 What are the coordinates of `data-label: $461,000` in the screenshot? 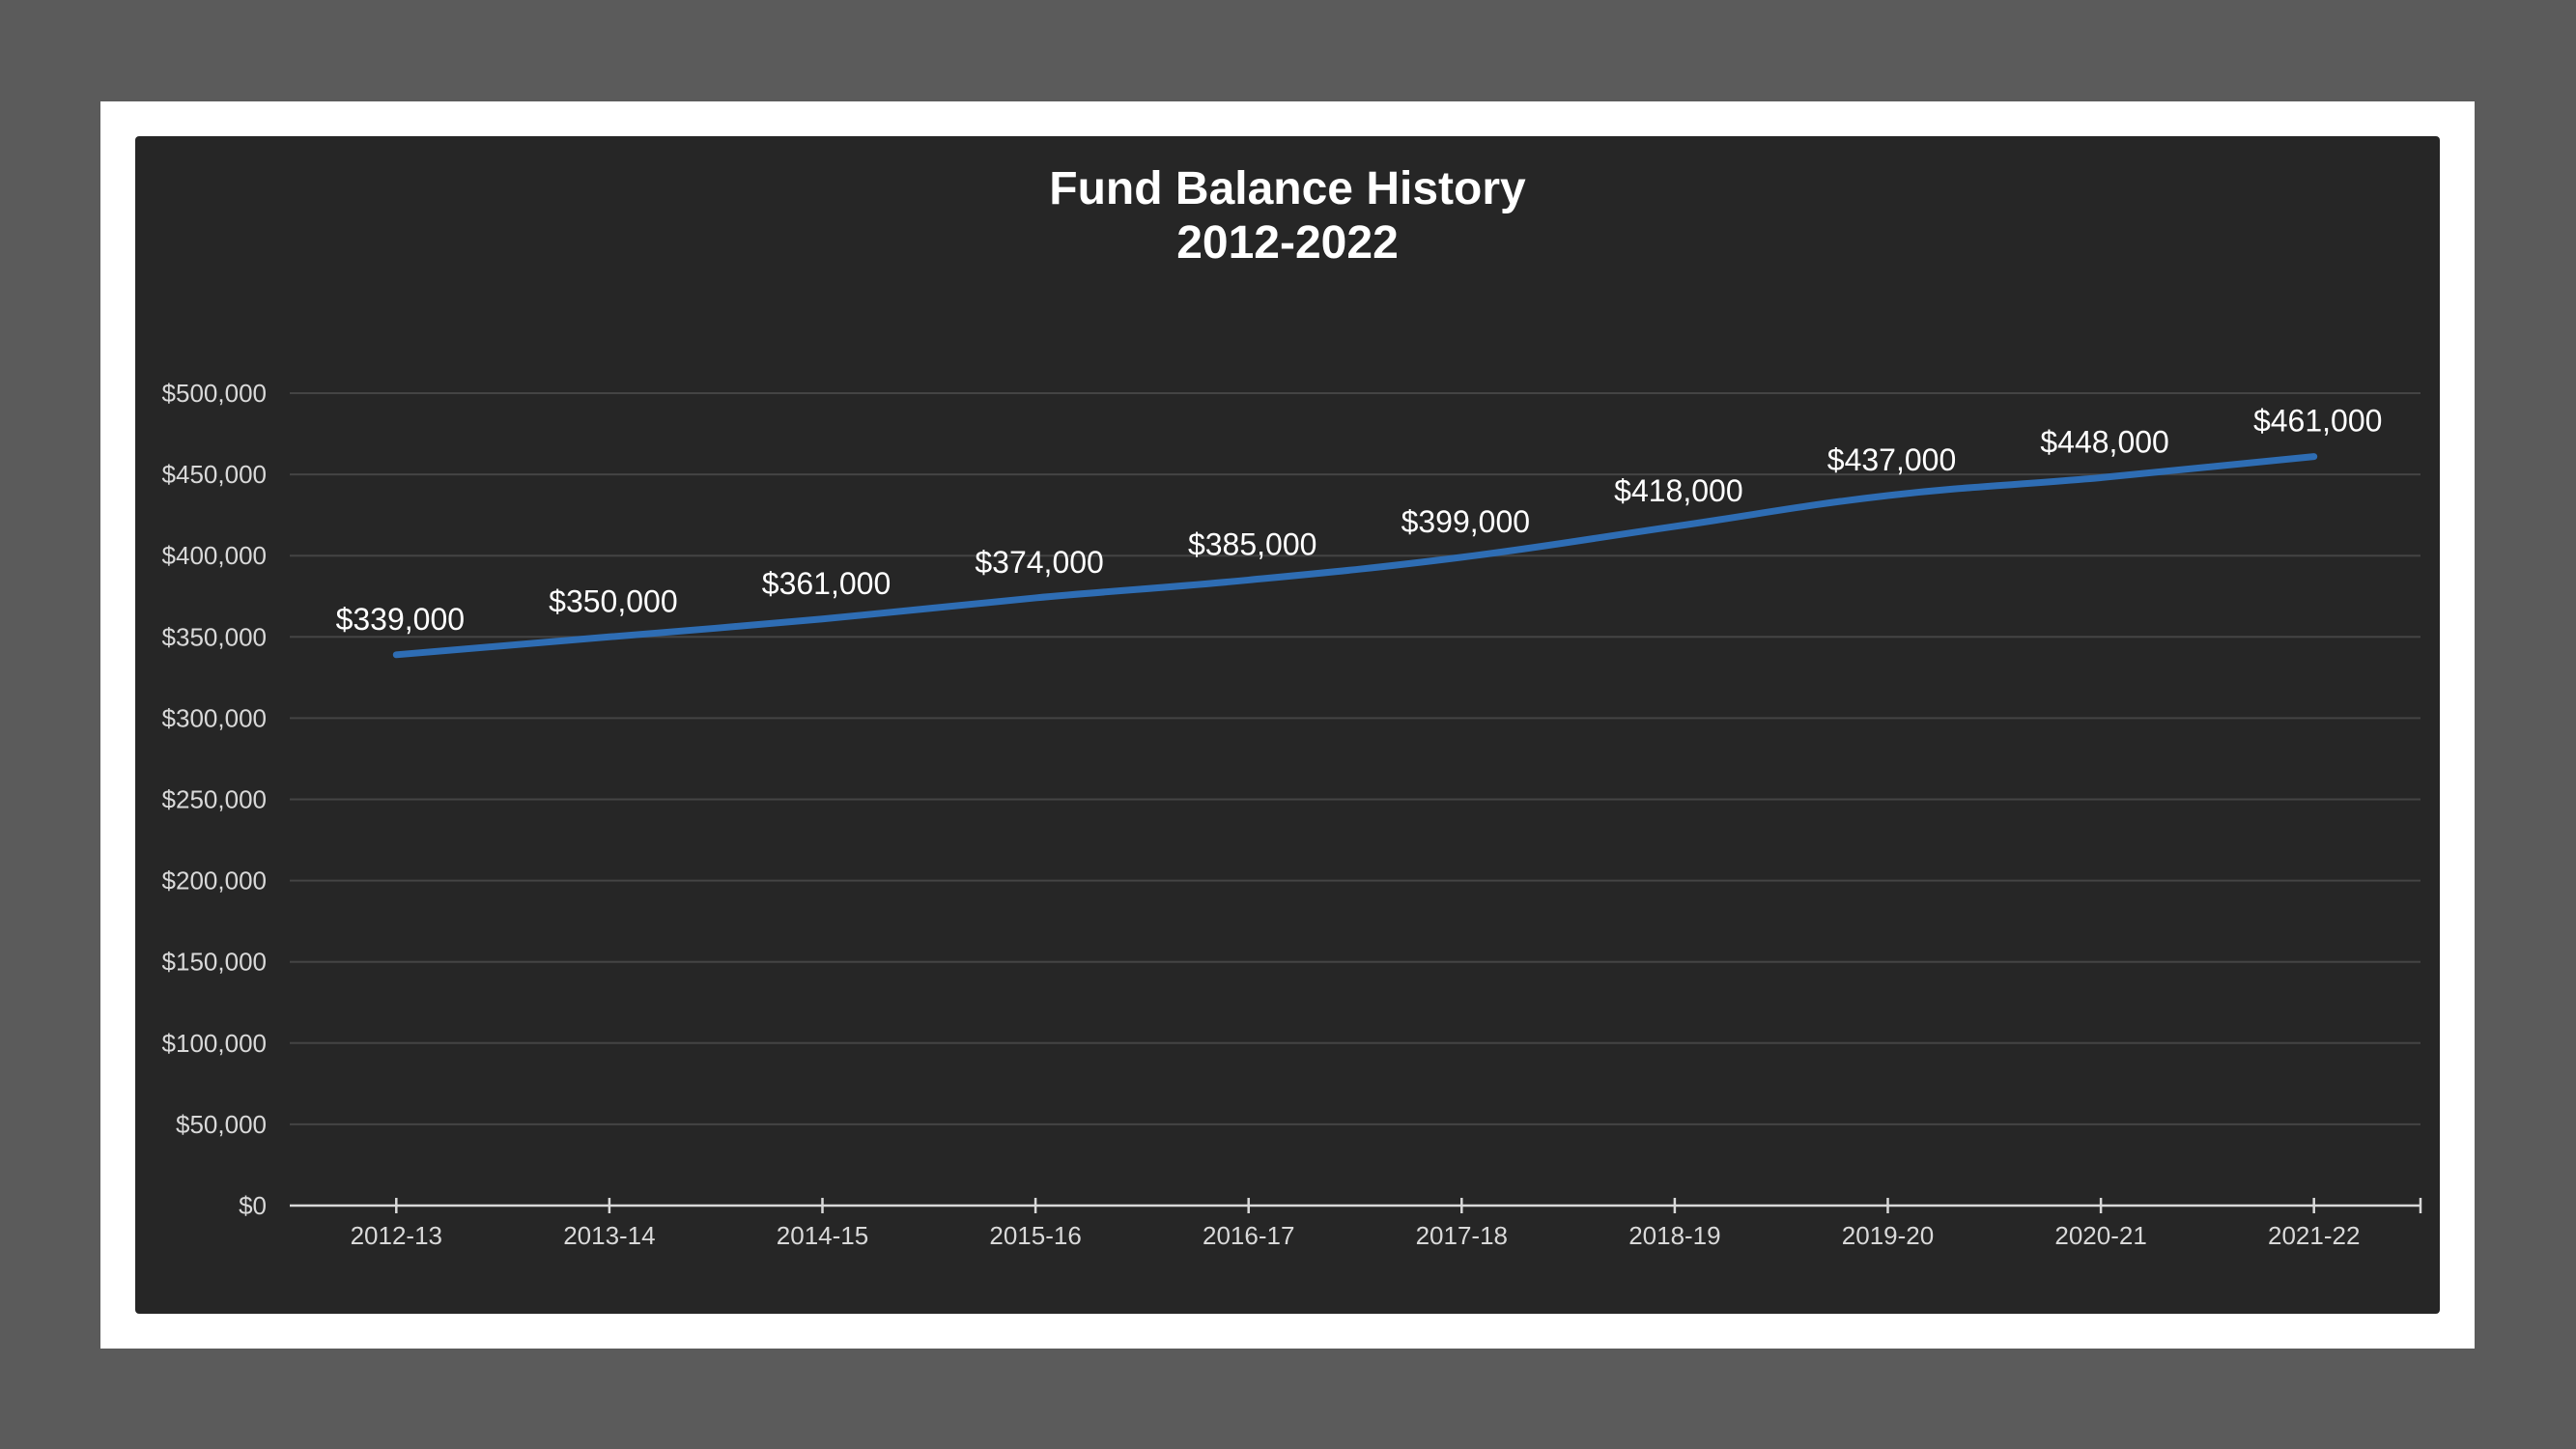 It's located at (2317, 421).